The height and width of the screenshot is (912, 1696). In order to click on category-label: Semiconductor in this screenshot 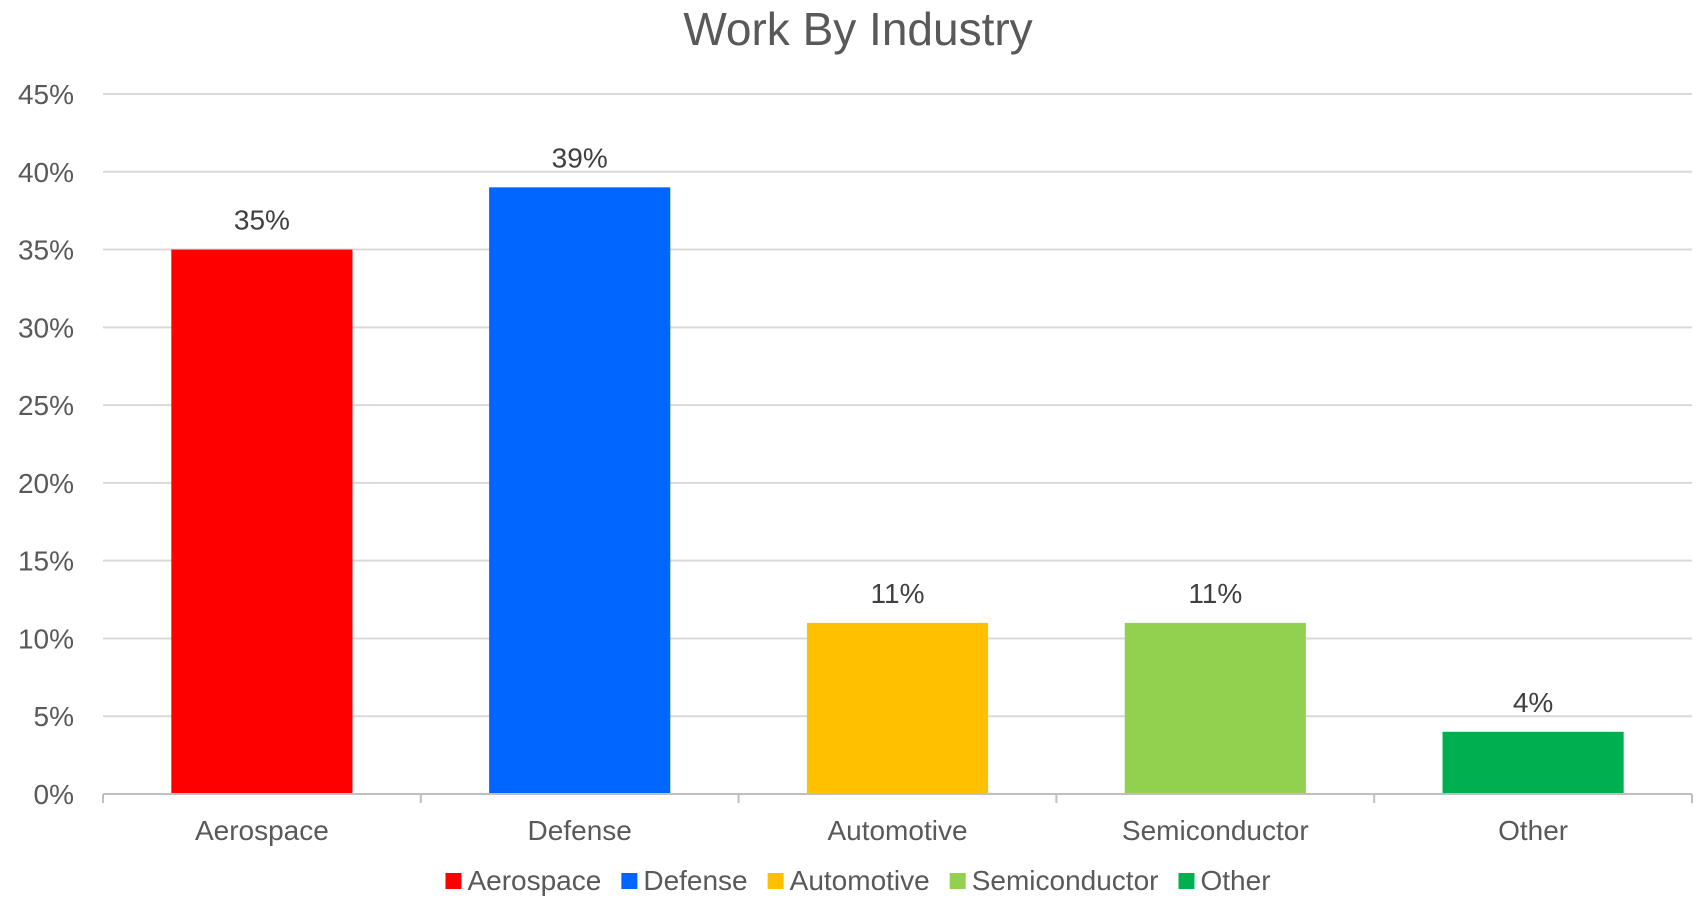, I will do `click(1215, 830)`.